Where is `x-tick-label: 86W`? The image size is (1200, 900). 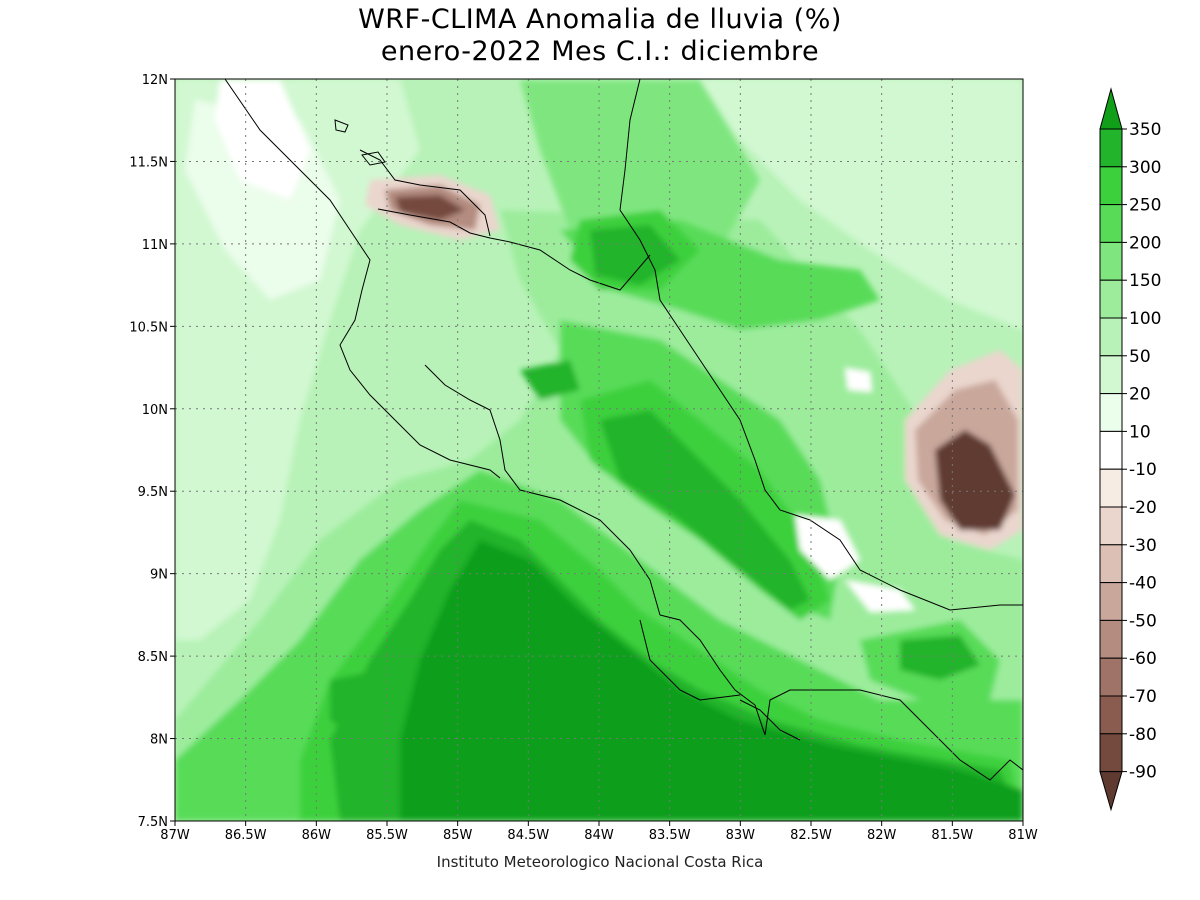 x-tick-label: 86W is located at coordinates (317, 835).